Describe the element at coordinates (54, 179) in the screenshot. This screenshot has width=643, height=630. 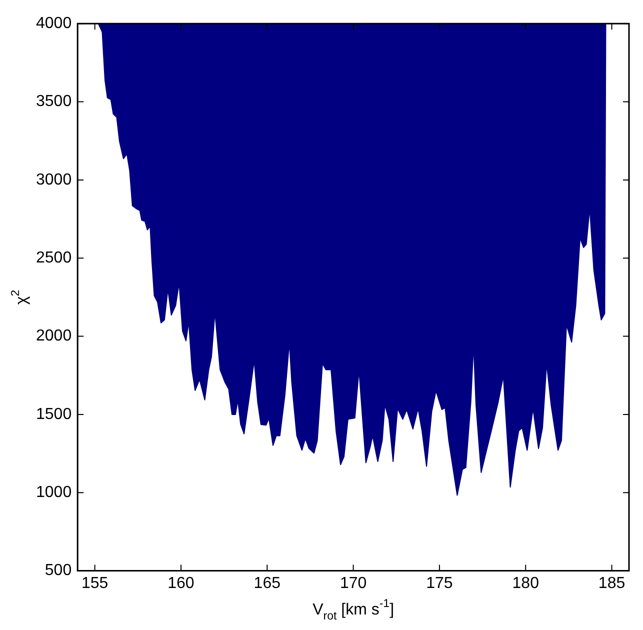
I see `y-tick-label: 3000` at that location.